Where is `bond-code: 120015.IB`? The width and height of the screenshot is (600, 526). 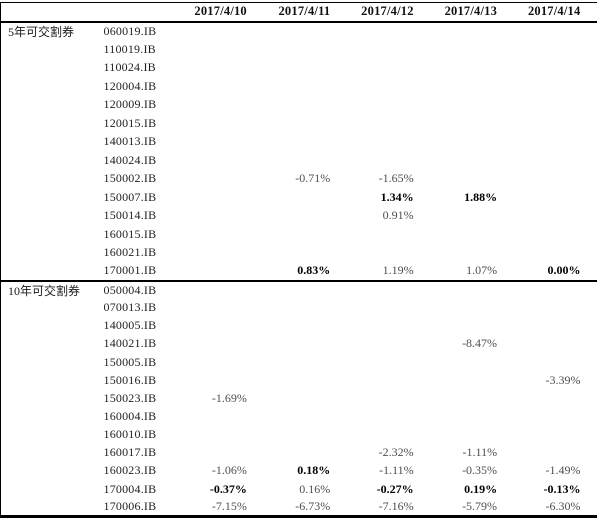 bond-code: 120015.IB is located at coordinates (130, 122).